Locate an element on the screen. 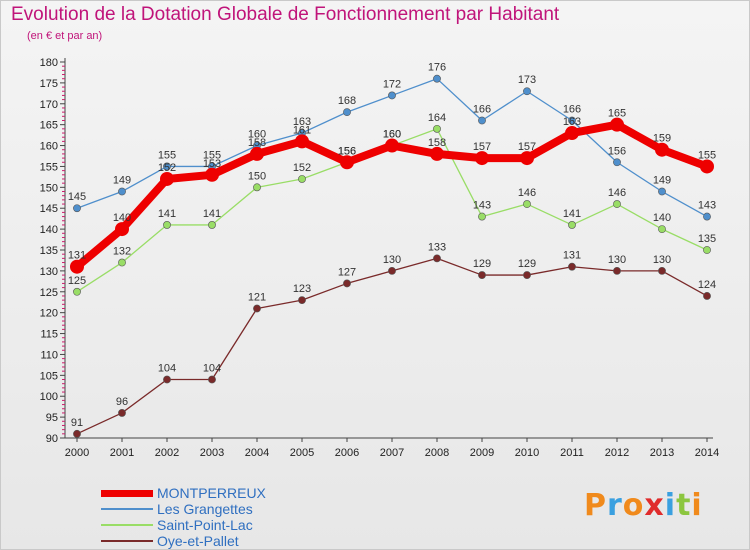 The height and width of the screenshot is (550, 750). y-tick-label: 130 is located at coordinates (49, 272).